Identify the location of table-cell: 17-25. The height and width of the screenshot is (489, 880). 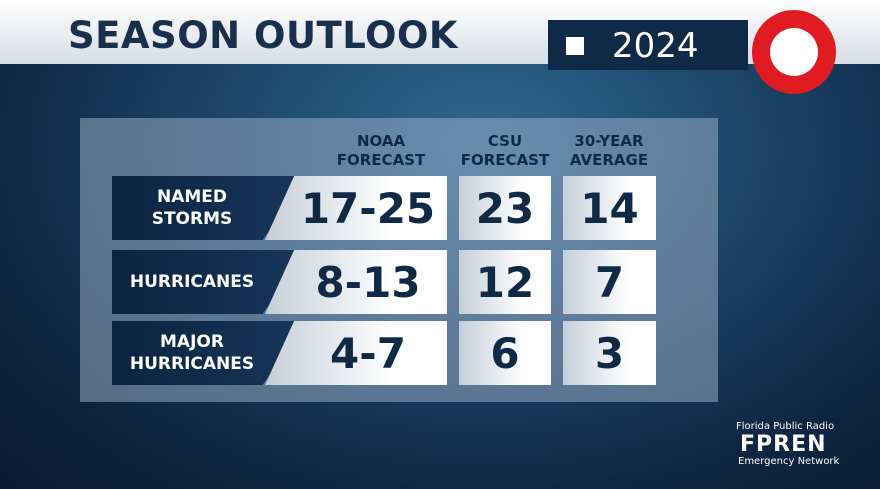
(356, 208).